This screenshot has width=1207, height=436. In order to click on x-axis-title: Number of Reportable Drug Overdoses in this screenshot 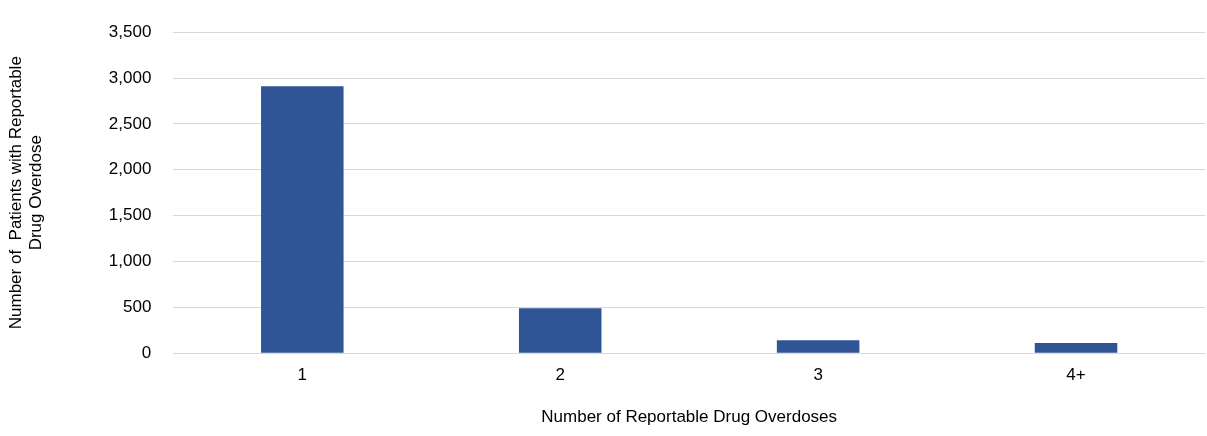, I will do `click(689, 417)`.